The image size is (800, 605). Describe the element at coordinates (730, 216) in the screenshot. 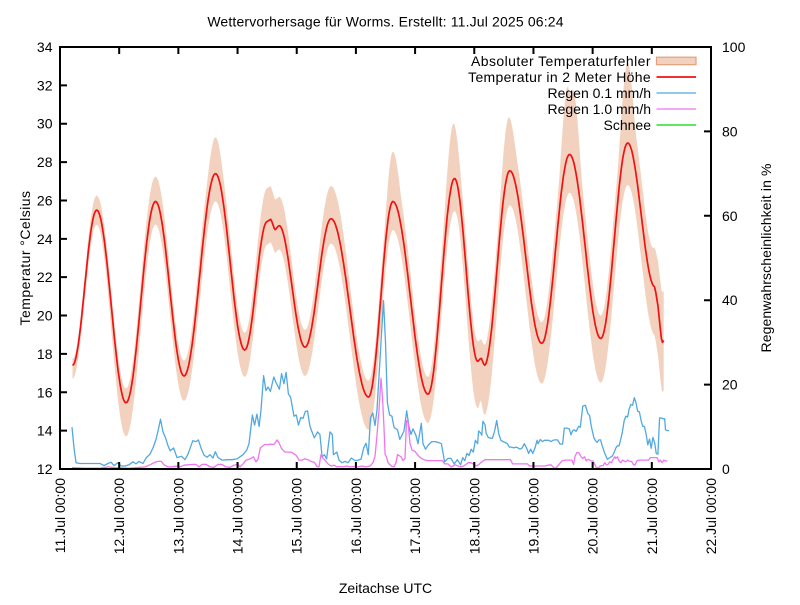

I see `svg-text: 60` at that location.